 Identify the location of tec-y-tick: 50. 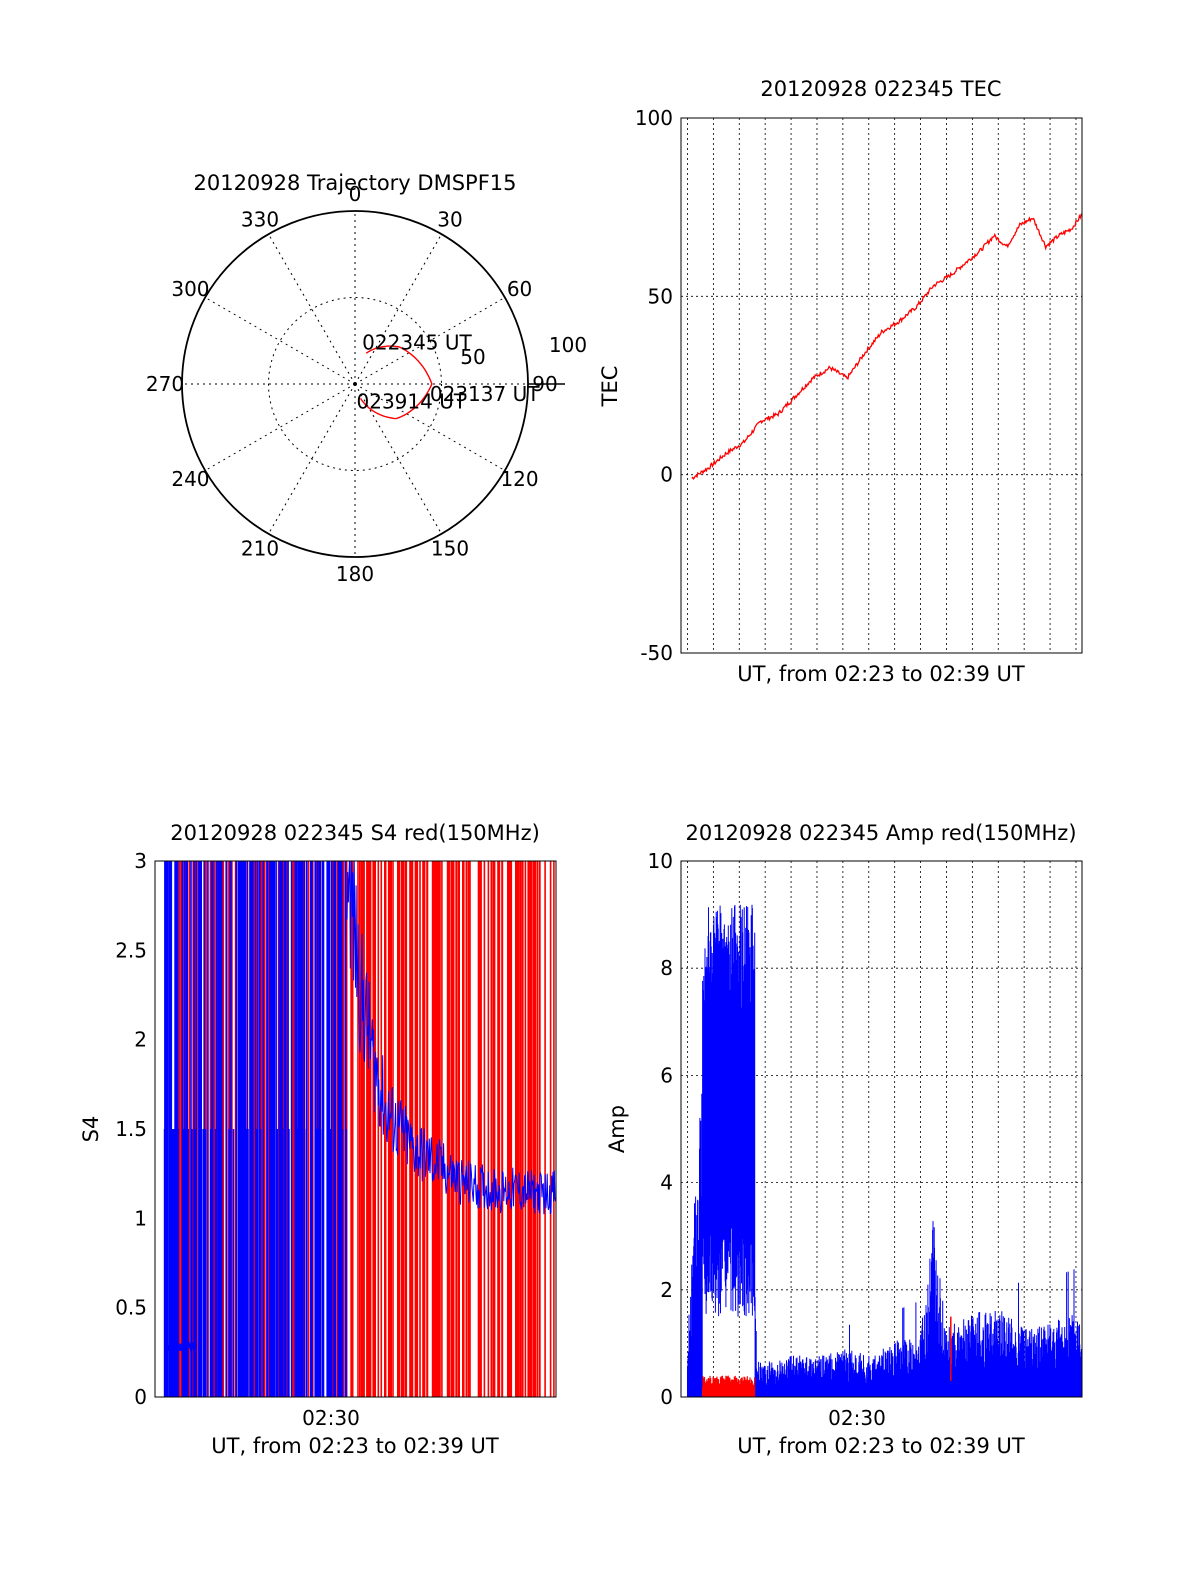
(660, 296).